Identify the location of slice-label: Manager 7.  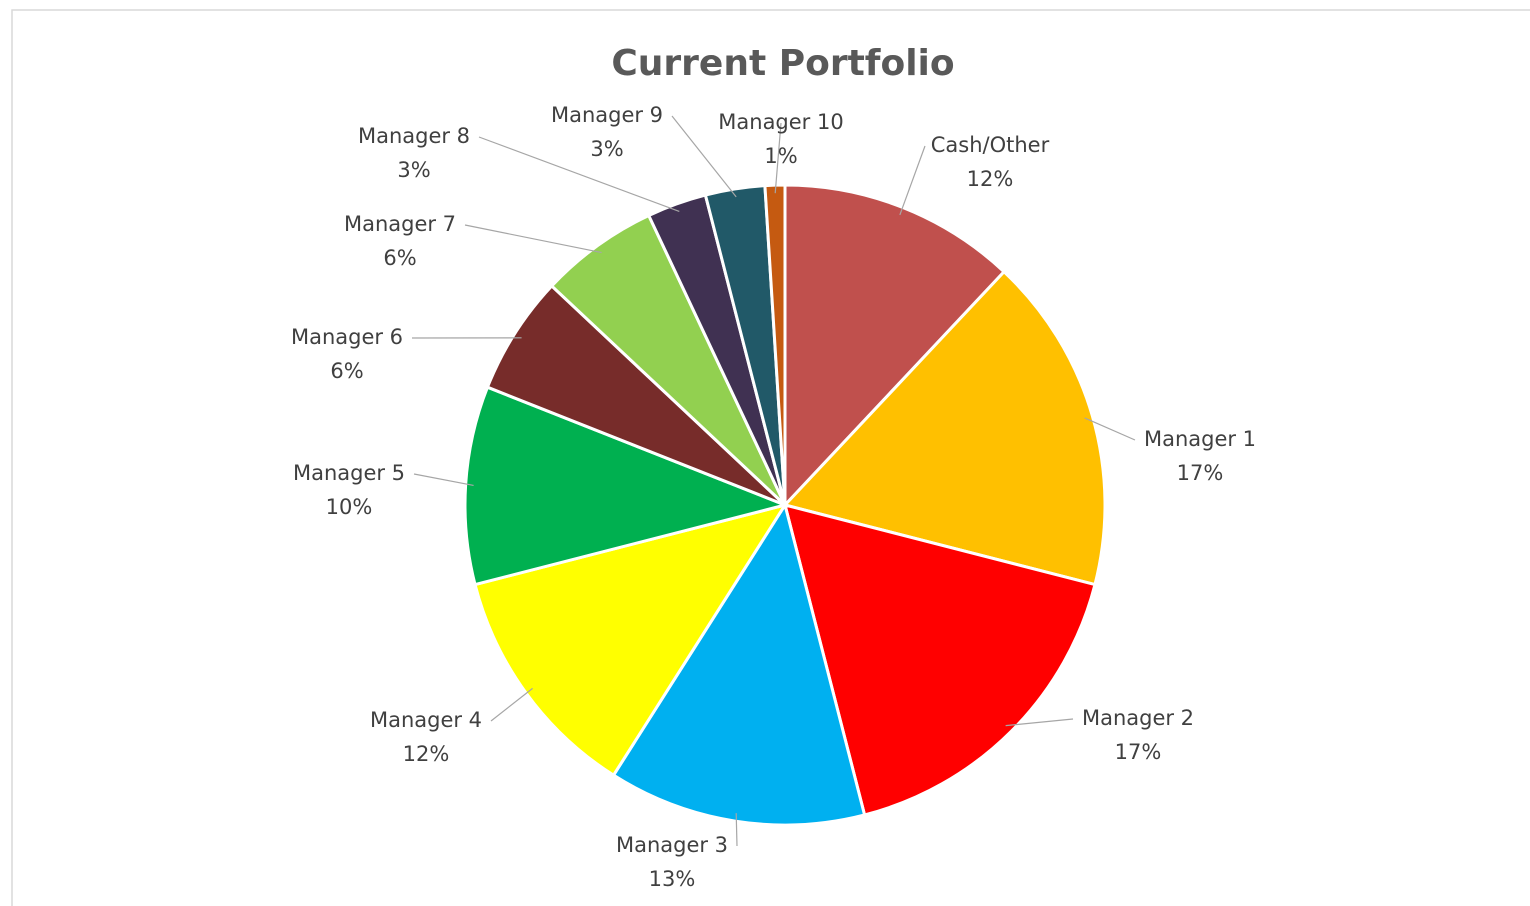
(400, 224).